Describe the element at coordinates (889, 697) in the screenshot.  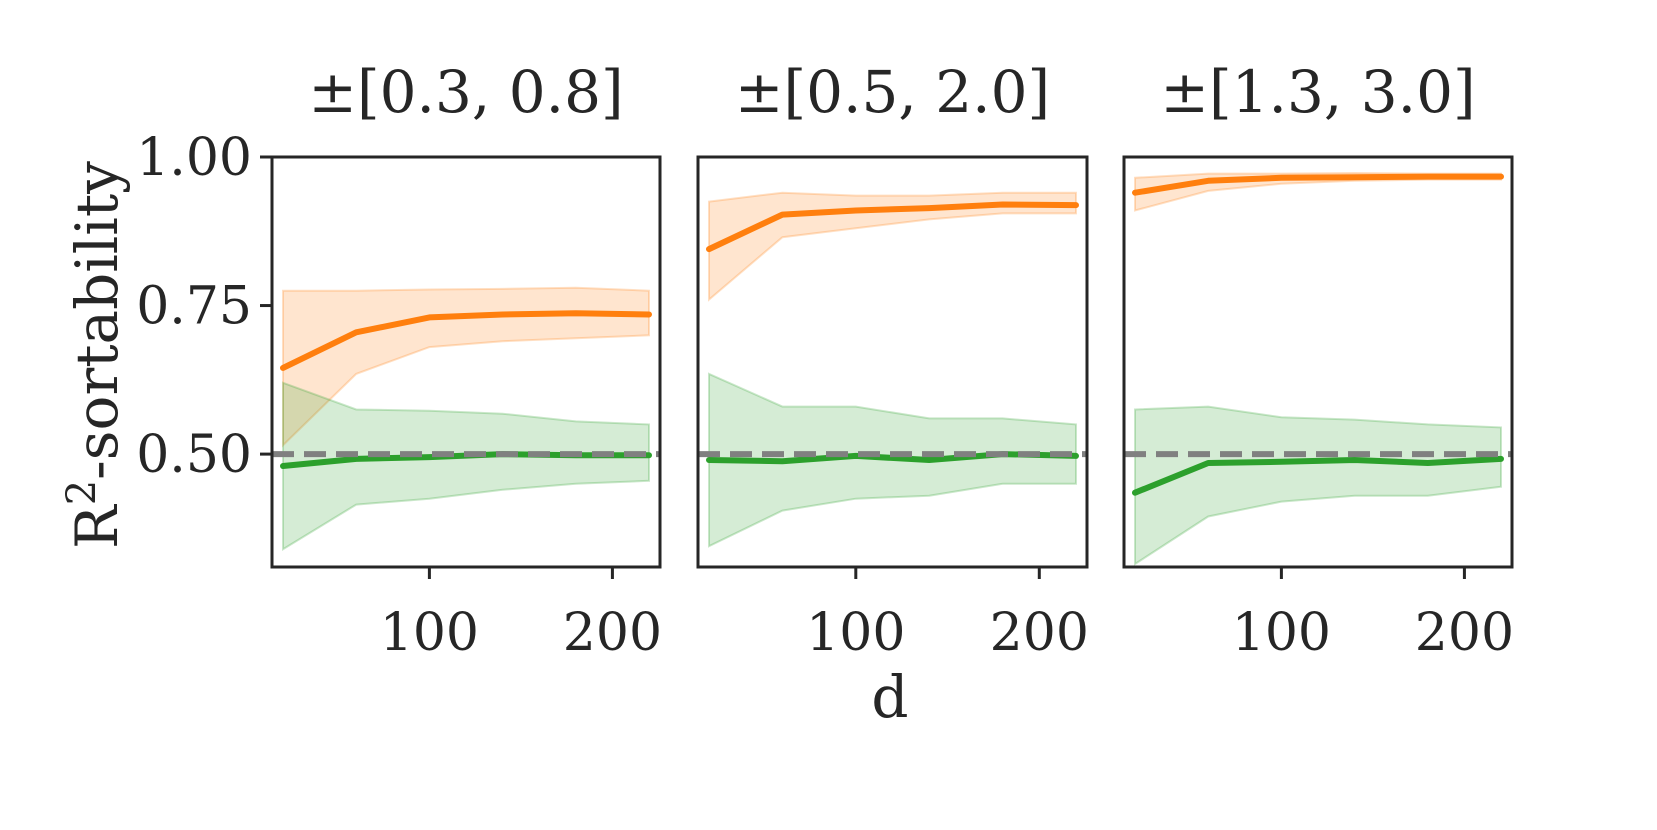
I see `x-axis-label: d` at that location.